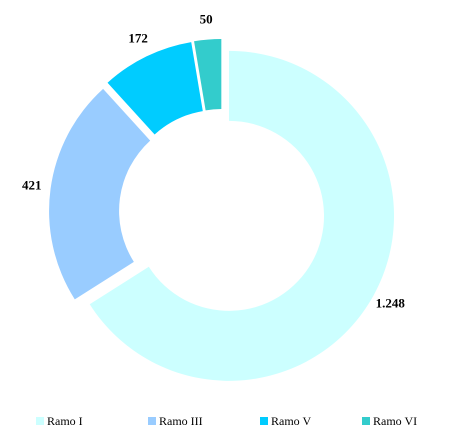  Describe the element at coordinates (206, 19) in the screenshot. I see `data-label: 50` at that location.